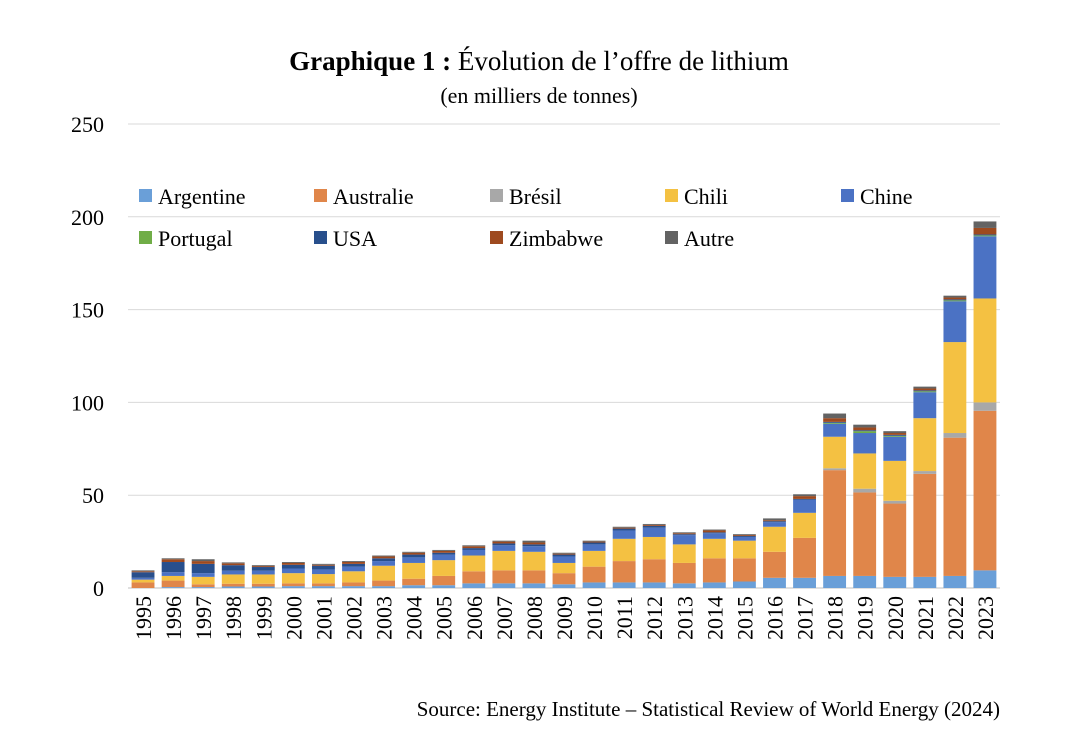 The height and width of the screenshot is (746, 1082). I want to click on bar-segment-portugal-2023, so click(985, 236).